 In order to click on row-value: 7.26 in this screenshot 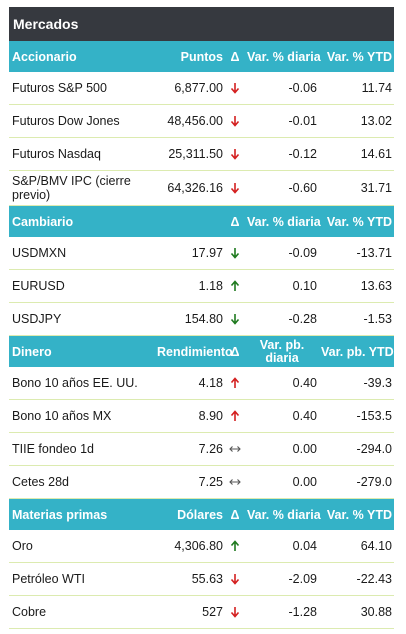, I will do `click(210, 449)`.